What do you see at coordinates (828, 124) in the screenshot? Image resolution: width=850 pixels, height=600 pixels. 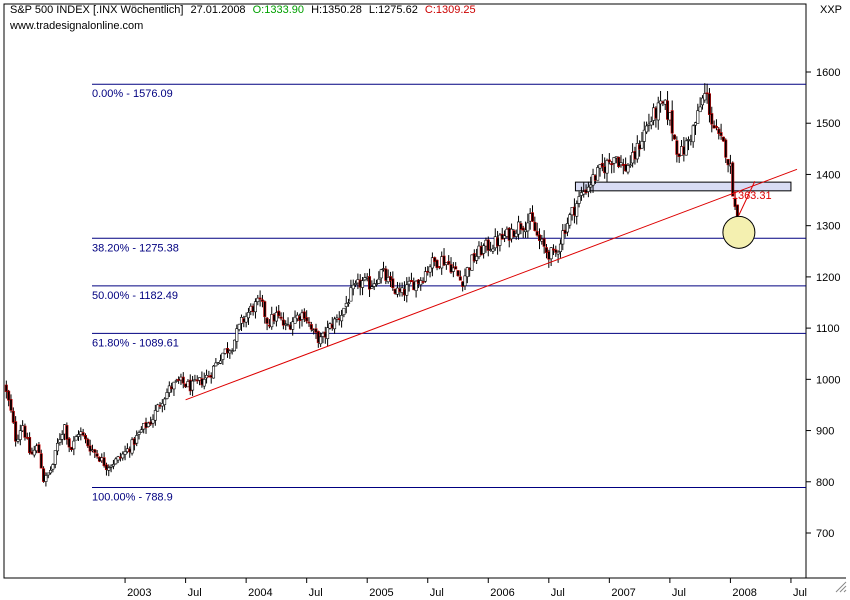 I see `y-tick-label: 1500` at bounding box center [828, 124].